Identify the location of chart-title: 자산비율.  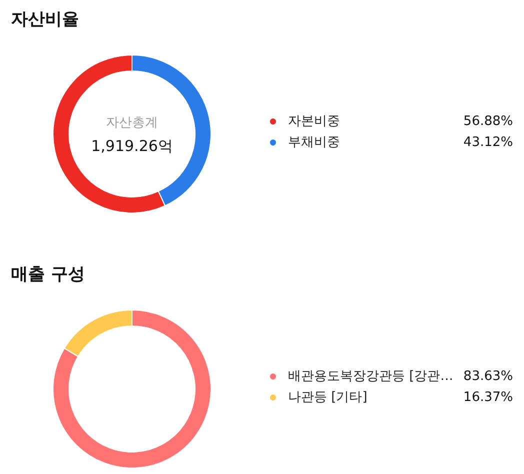
(45, 20).